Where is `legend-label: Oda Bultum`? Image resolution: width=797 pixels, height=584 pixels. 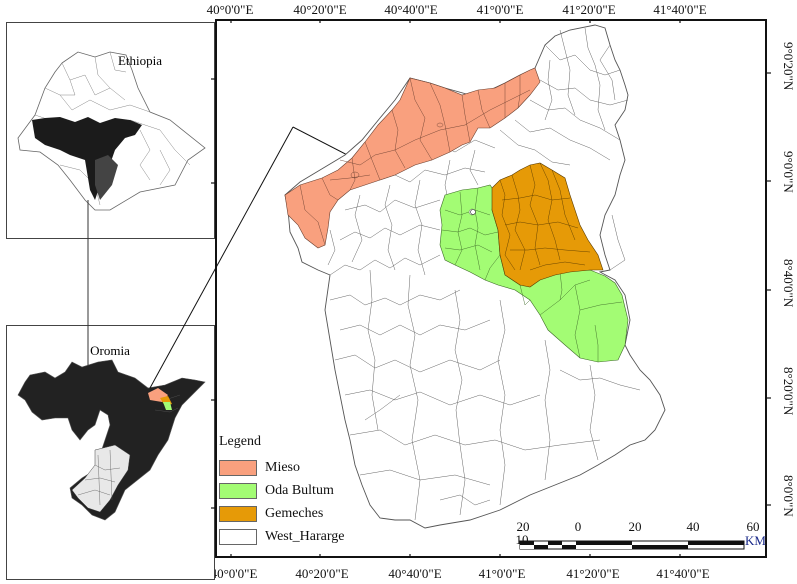 legend-label: Oda Bultum is located at coordinates (299, 490).